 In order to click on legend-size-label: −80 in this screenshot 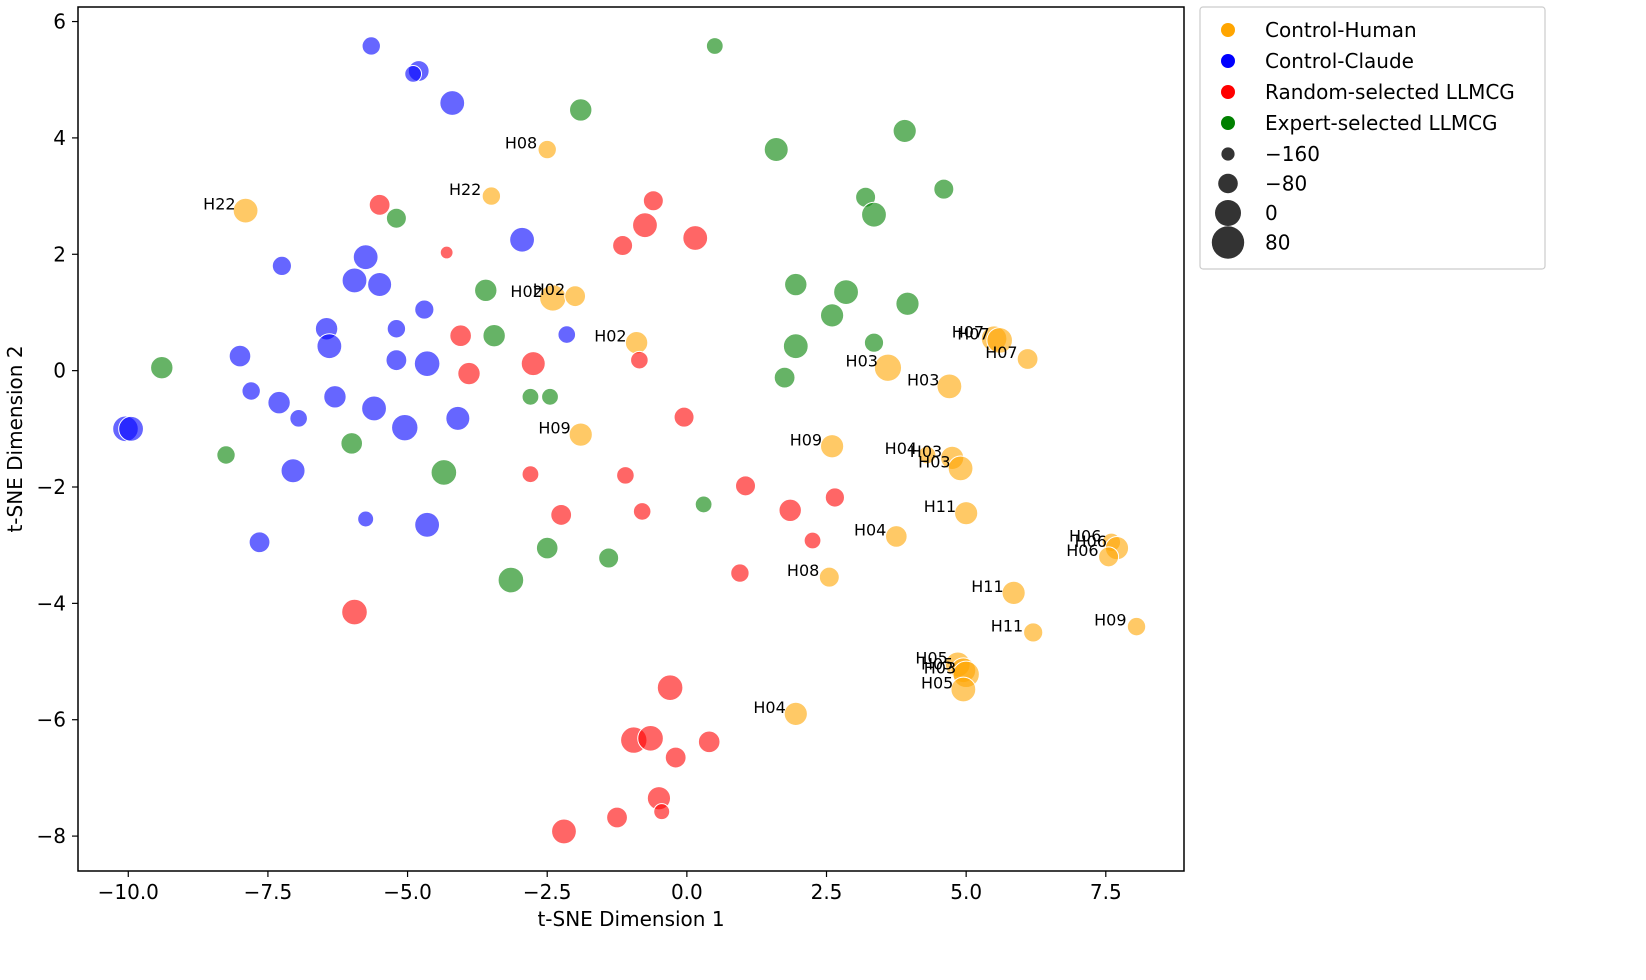, I will do `click(1286, 184)`.